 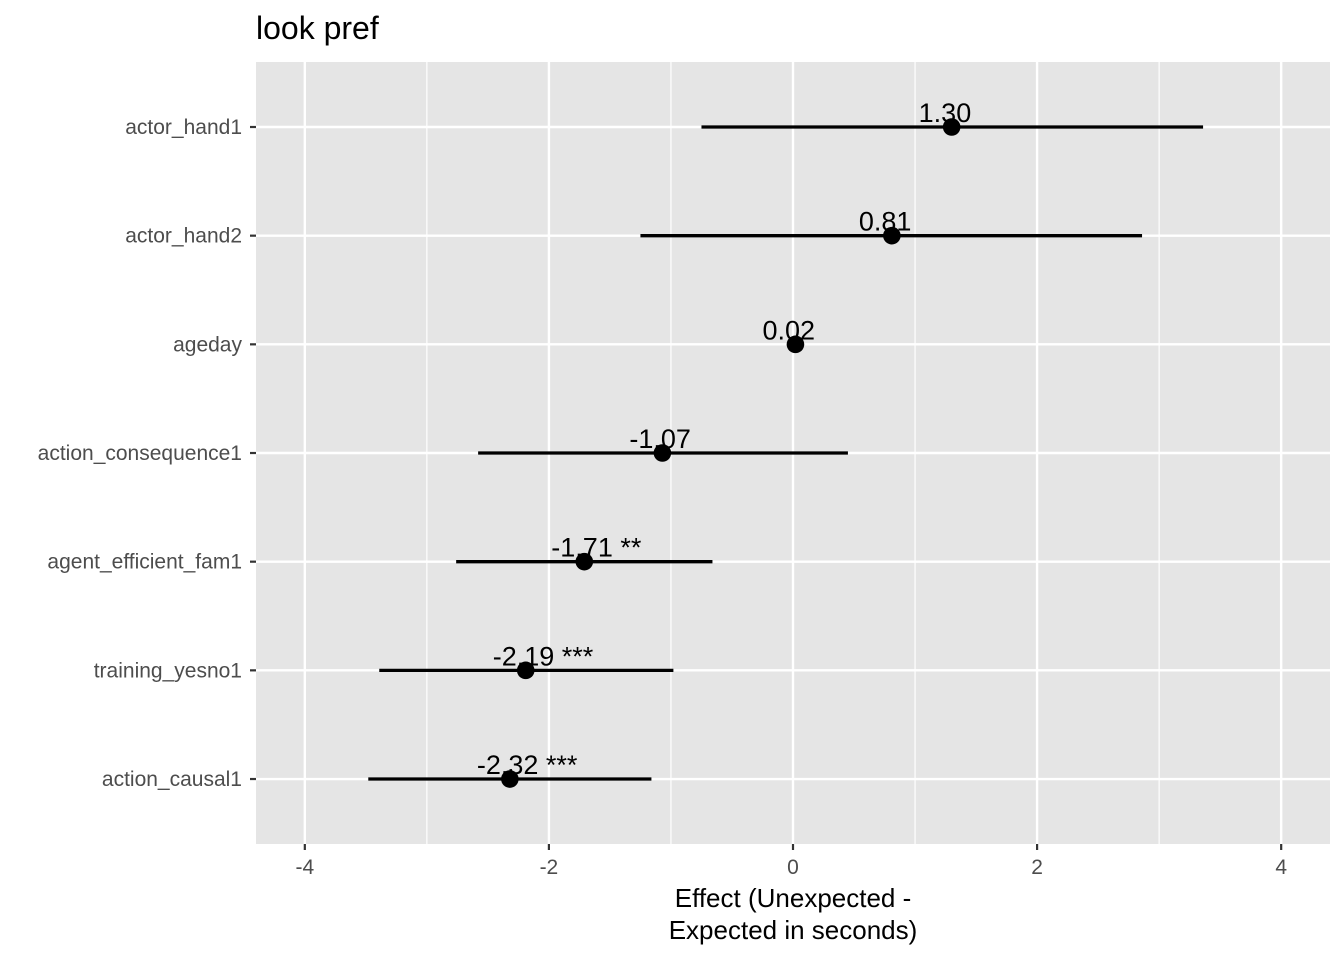 What do you see at coordinates (144, 562) in the screenshot?
I see `y-tick-label: agent_efficient_fam1` at bounding box center [144, 562].